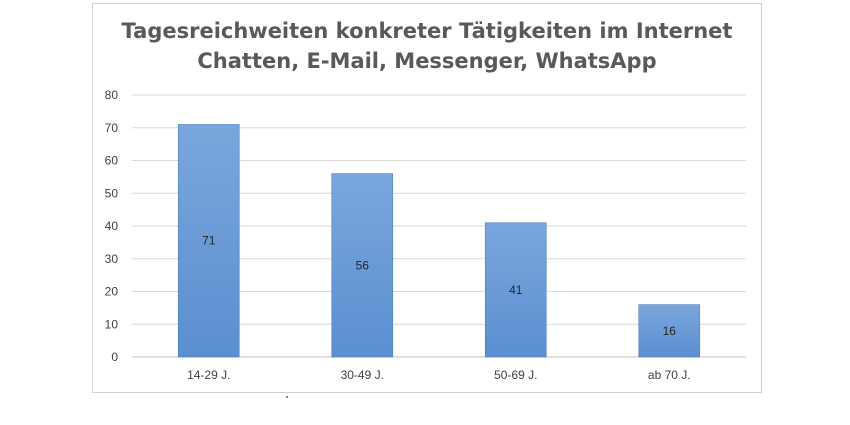 The width and height of the screenshot is (850, 425). I want to click on x-tick-label: 14-29 J., so click(208, 375).